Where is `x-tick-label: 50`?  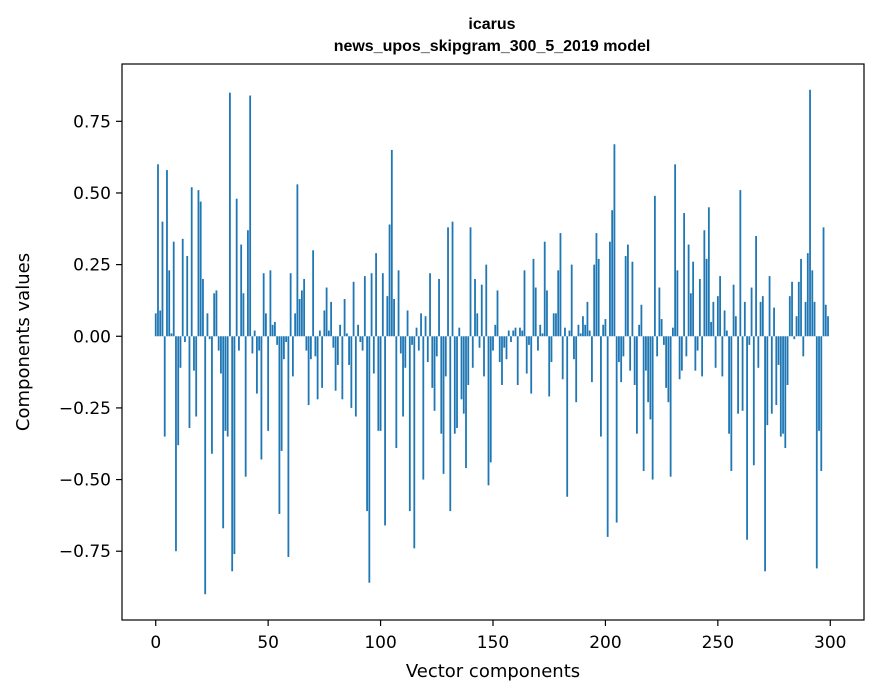 x-tick-label: 50 is located at coordinates (268, 643).